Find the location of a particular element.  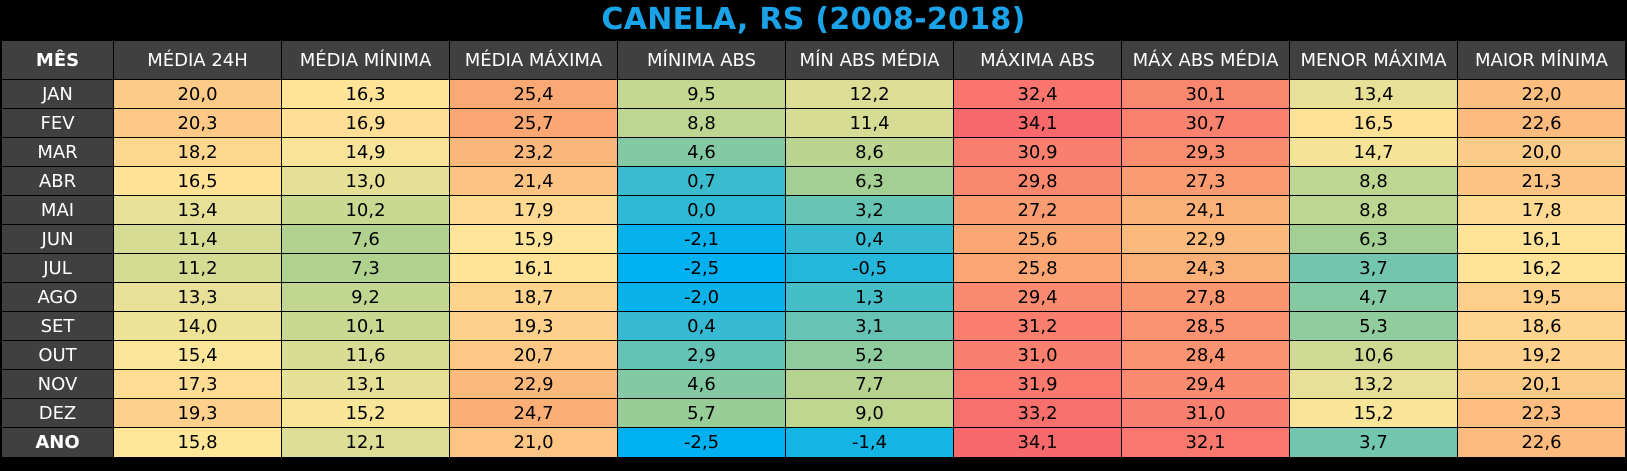

month-row: ABR 16,5 13,0 21,4 0,7 6,3 29,8 27,3 8,8 21,3 is located at coordinates (813, 181).